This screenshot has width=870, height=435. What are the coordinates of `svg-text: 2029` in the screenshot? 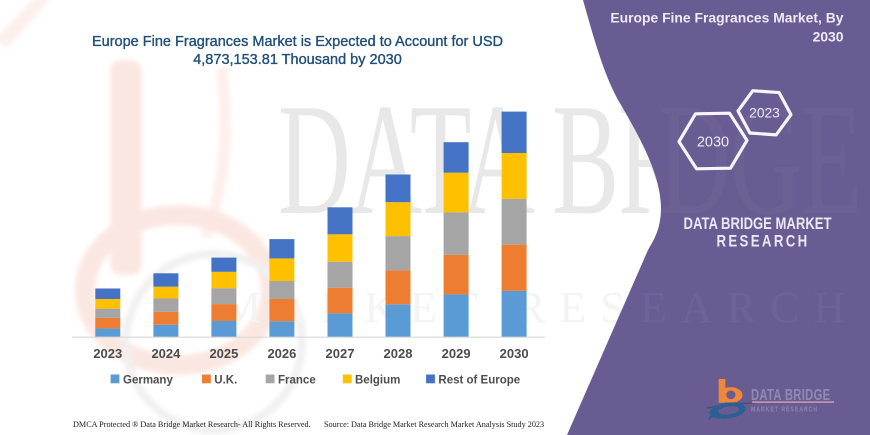 It's located at (456, 353).